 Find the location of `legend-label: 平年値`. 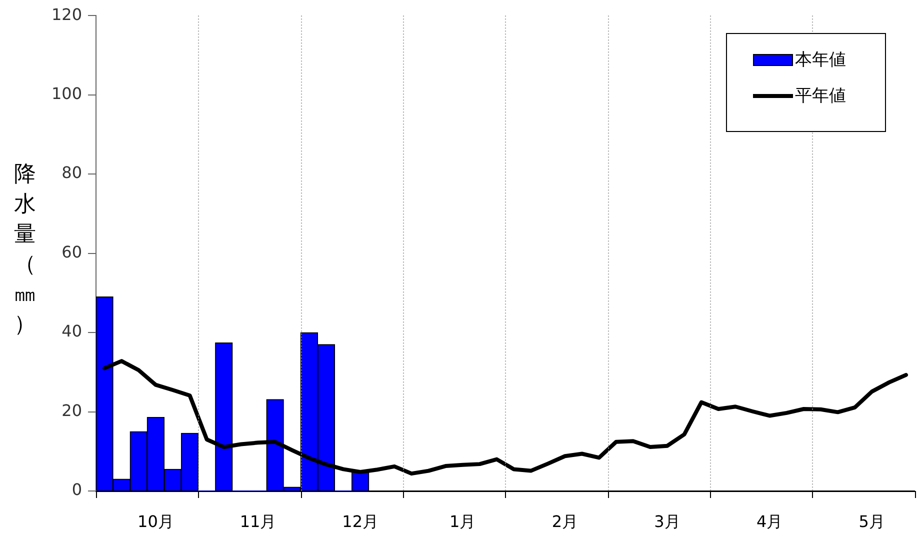

legend-label: 平年値 is located at coordinates (820, 96).